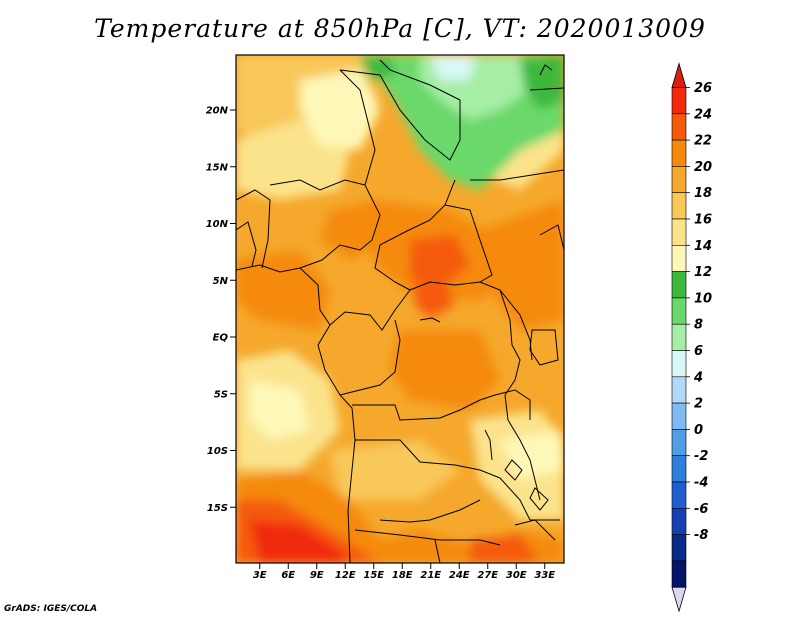 The image size is (800, 618). What do you see at coordinates (288, 575) in the screenshot?
I see `lon-tick-label: 6E` at bounding box center [288, 575].